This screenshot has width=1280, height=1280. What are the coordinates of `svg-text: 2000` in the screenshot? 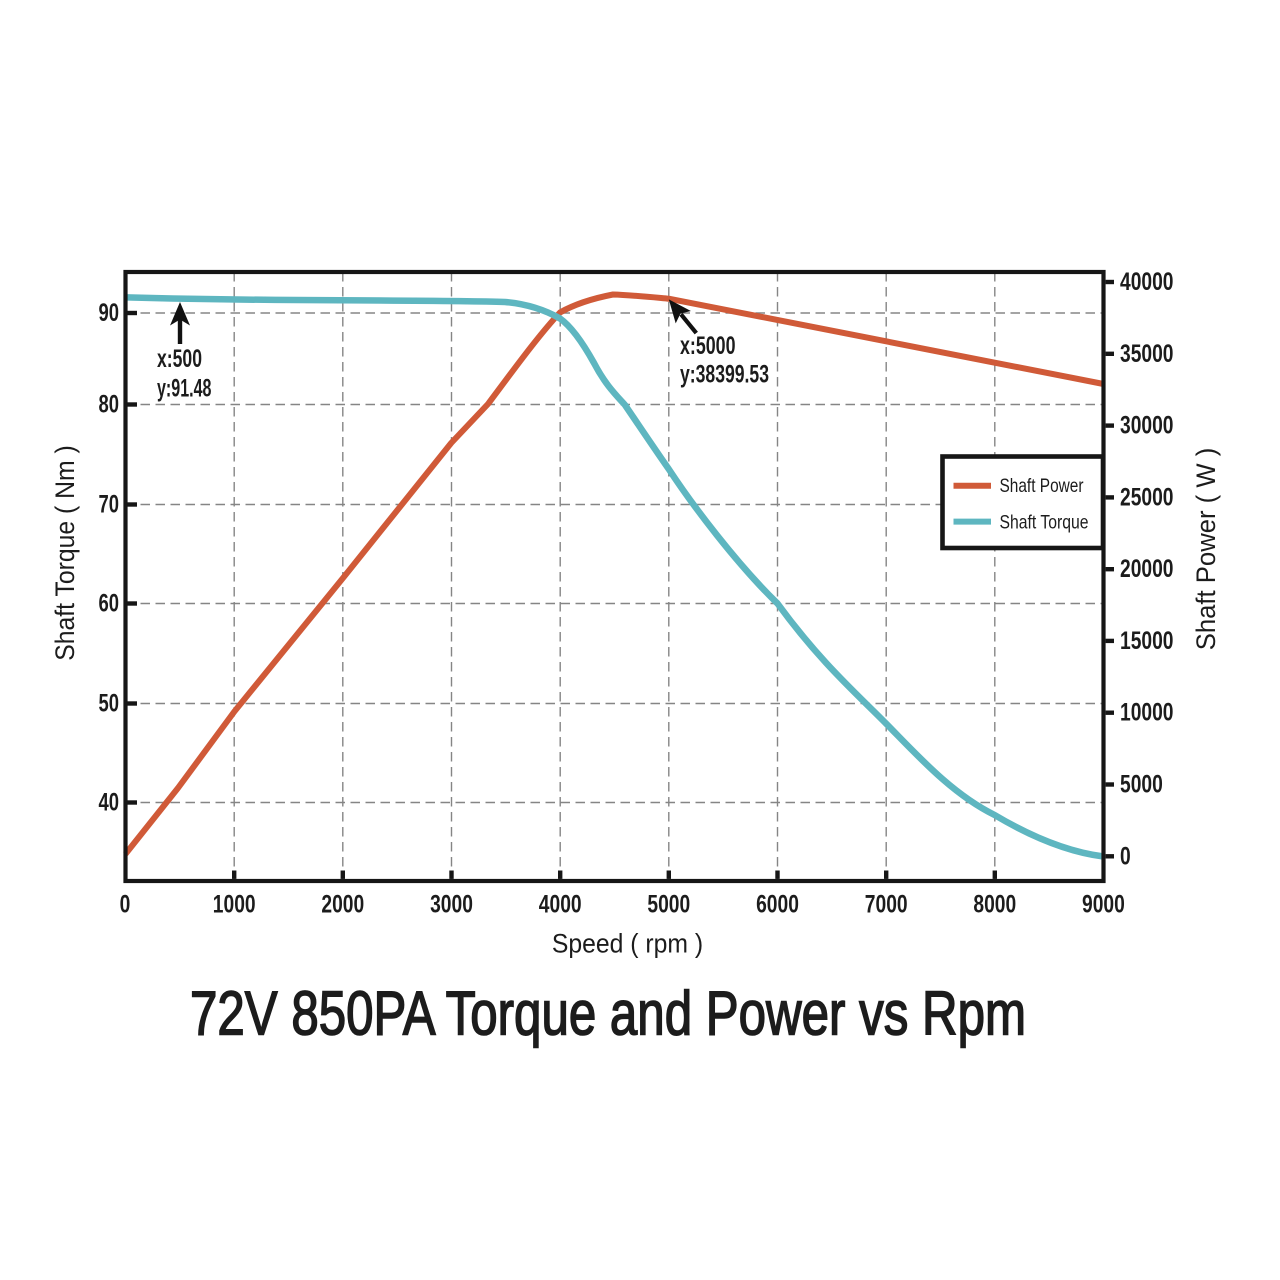 It's located at (342, 905).